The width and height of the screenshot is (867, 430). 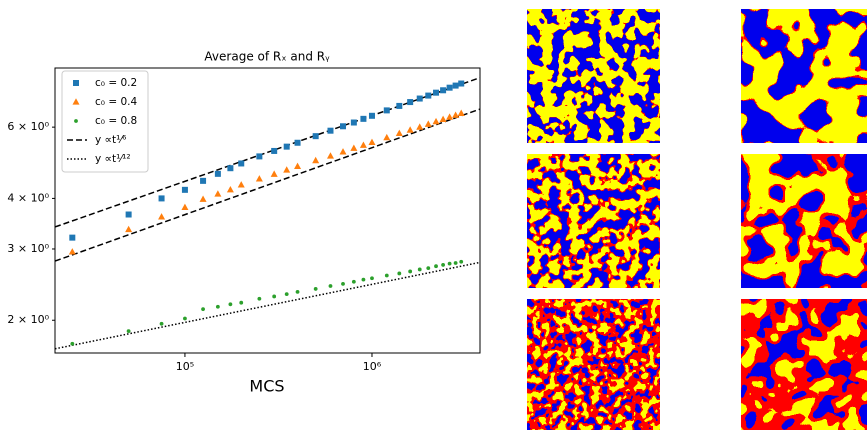 What do you see at coordinates (28, 126) in the screenshot?
I see `y-tick-label: 6 × 10⁰` at bounding box center [28, 126].